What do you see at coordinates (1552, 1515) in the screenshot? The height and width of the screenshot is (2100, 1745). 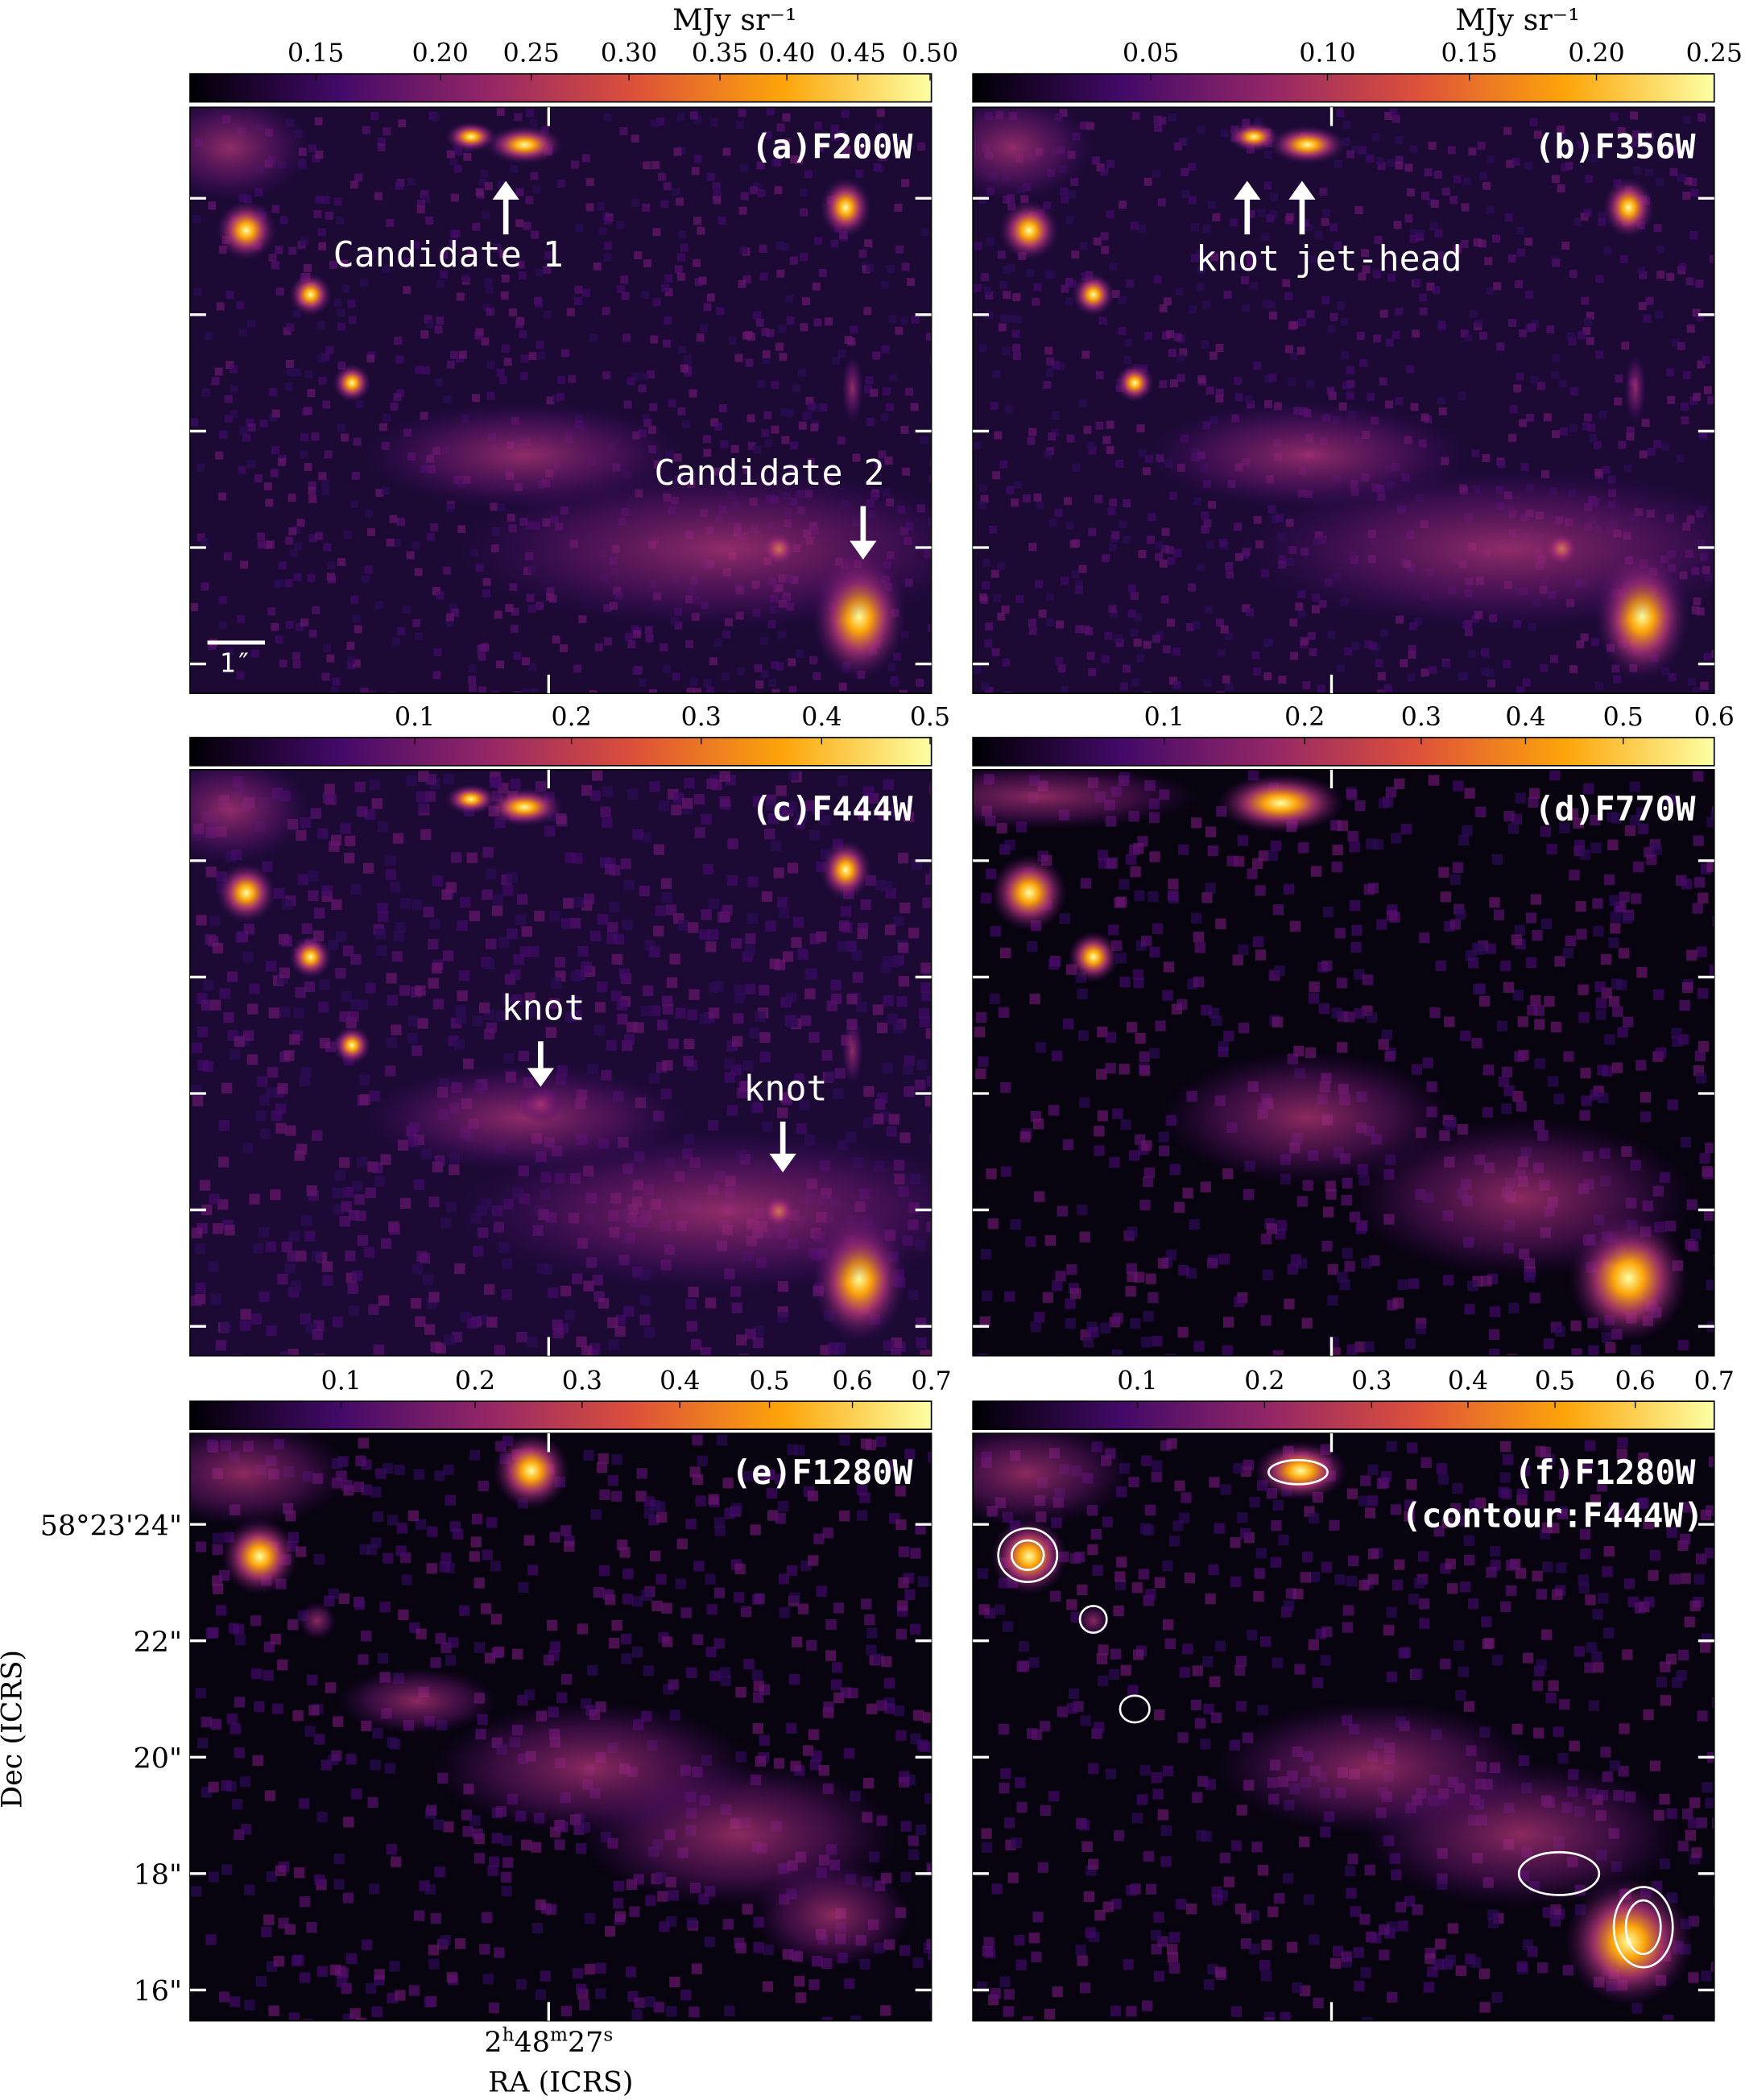 I see `panel-label-contour: (contour:F444W)` at bounding box center [1552, 1515].